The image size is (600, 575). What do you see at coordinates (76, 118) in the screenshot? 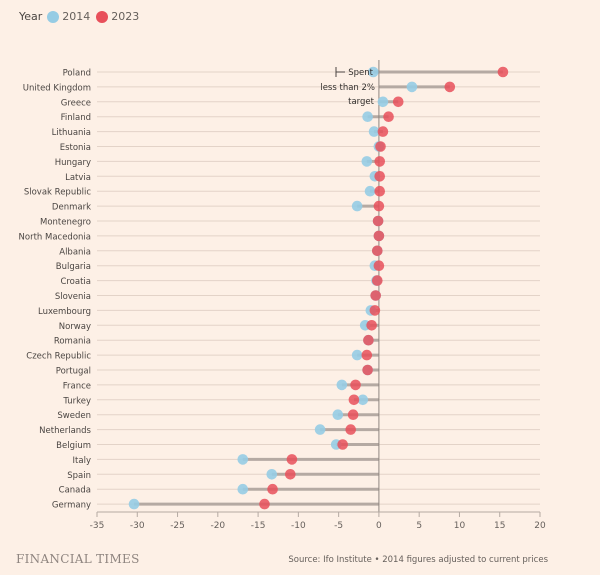
I see `category-label: Finland` at bounding box center [76, 118].